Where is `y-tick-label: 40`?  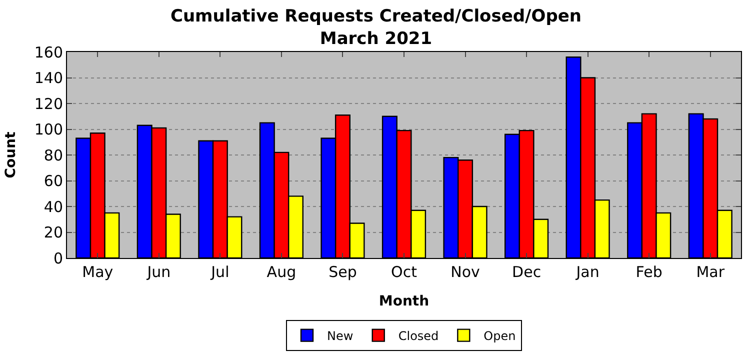
y-tick-label: 40 is located at coordinates (53, 207).